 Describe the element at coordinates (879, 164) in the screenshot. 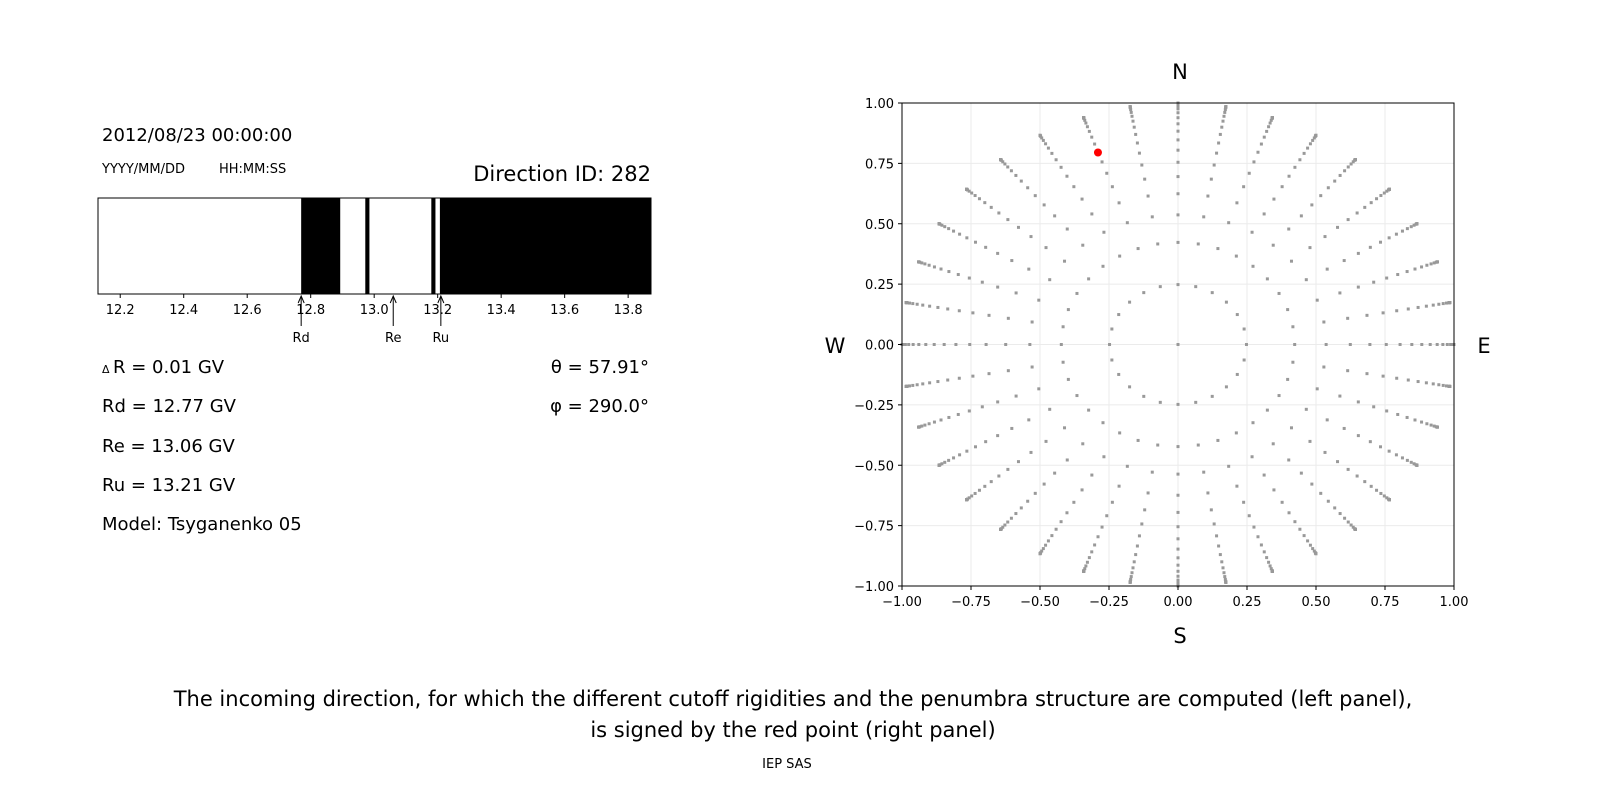

I see `y-tick-label: 0.75` at that location.